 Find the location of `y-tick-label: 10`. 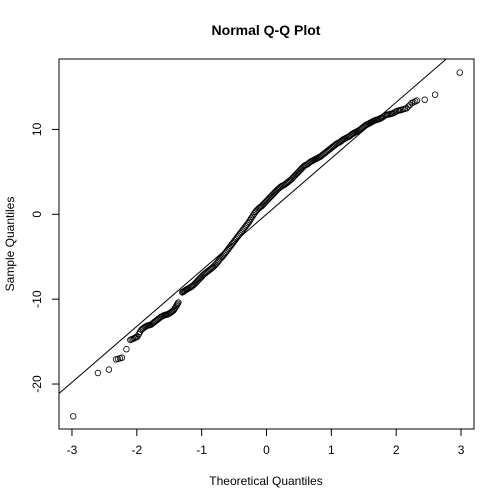

y-tick-label: 10 is located at coordinates (37, 129).